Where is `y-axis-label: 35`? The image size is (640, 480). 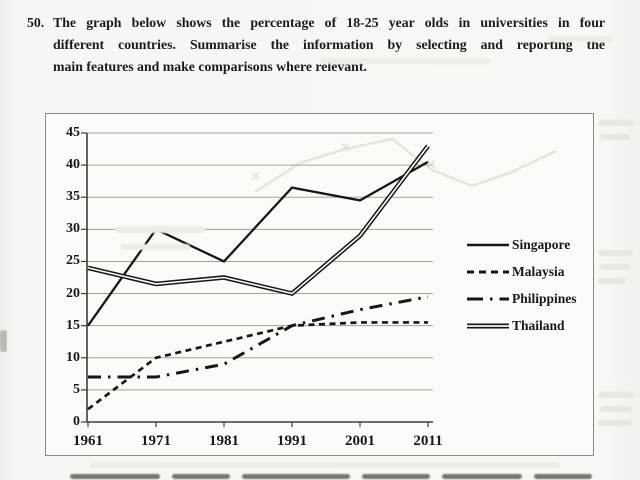 y-axis-label: 35 is located at coordinates (73, 197).